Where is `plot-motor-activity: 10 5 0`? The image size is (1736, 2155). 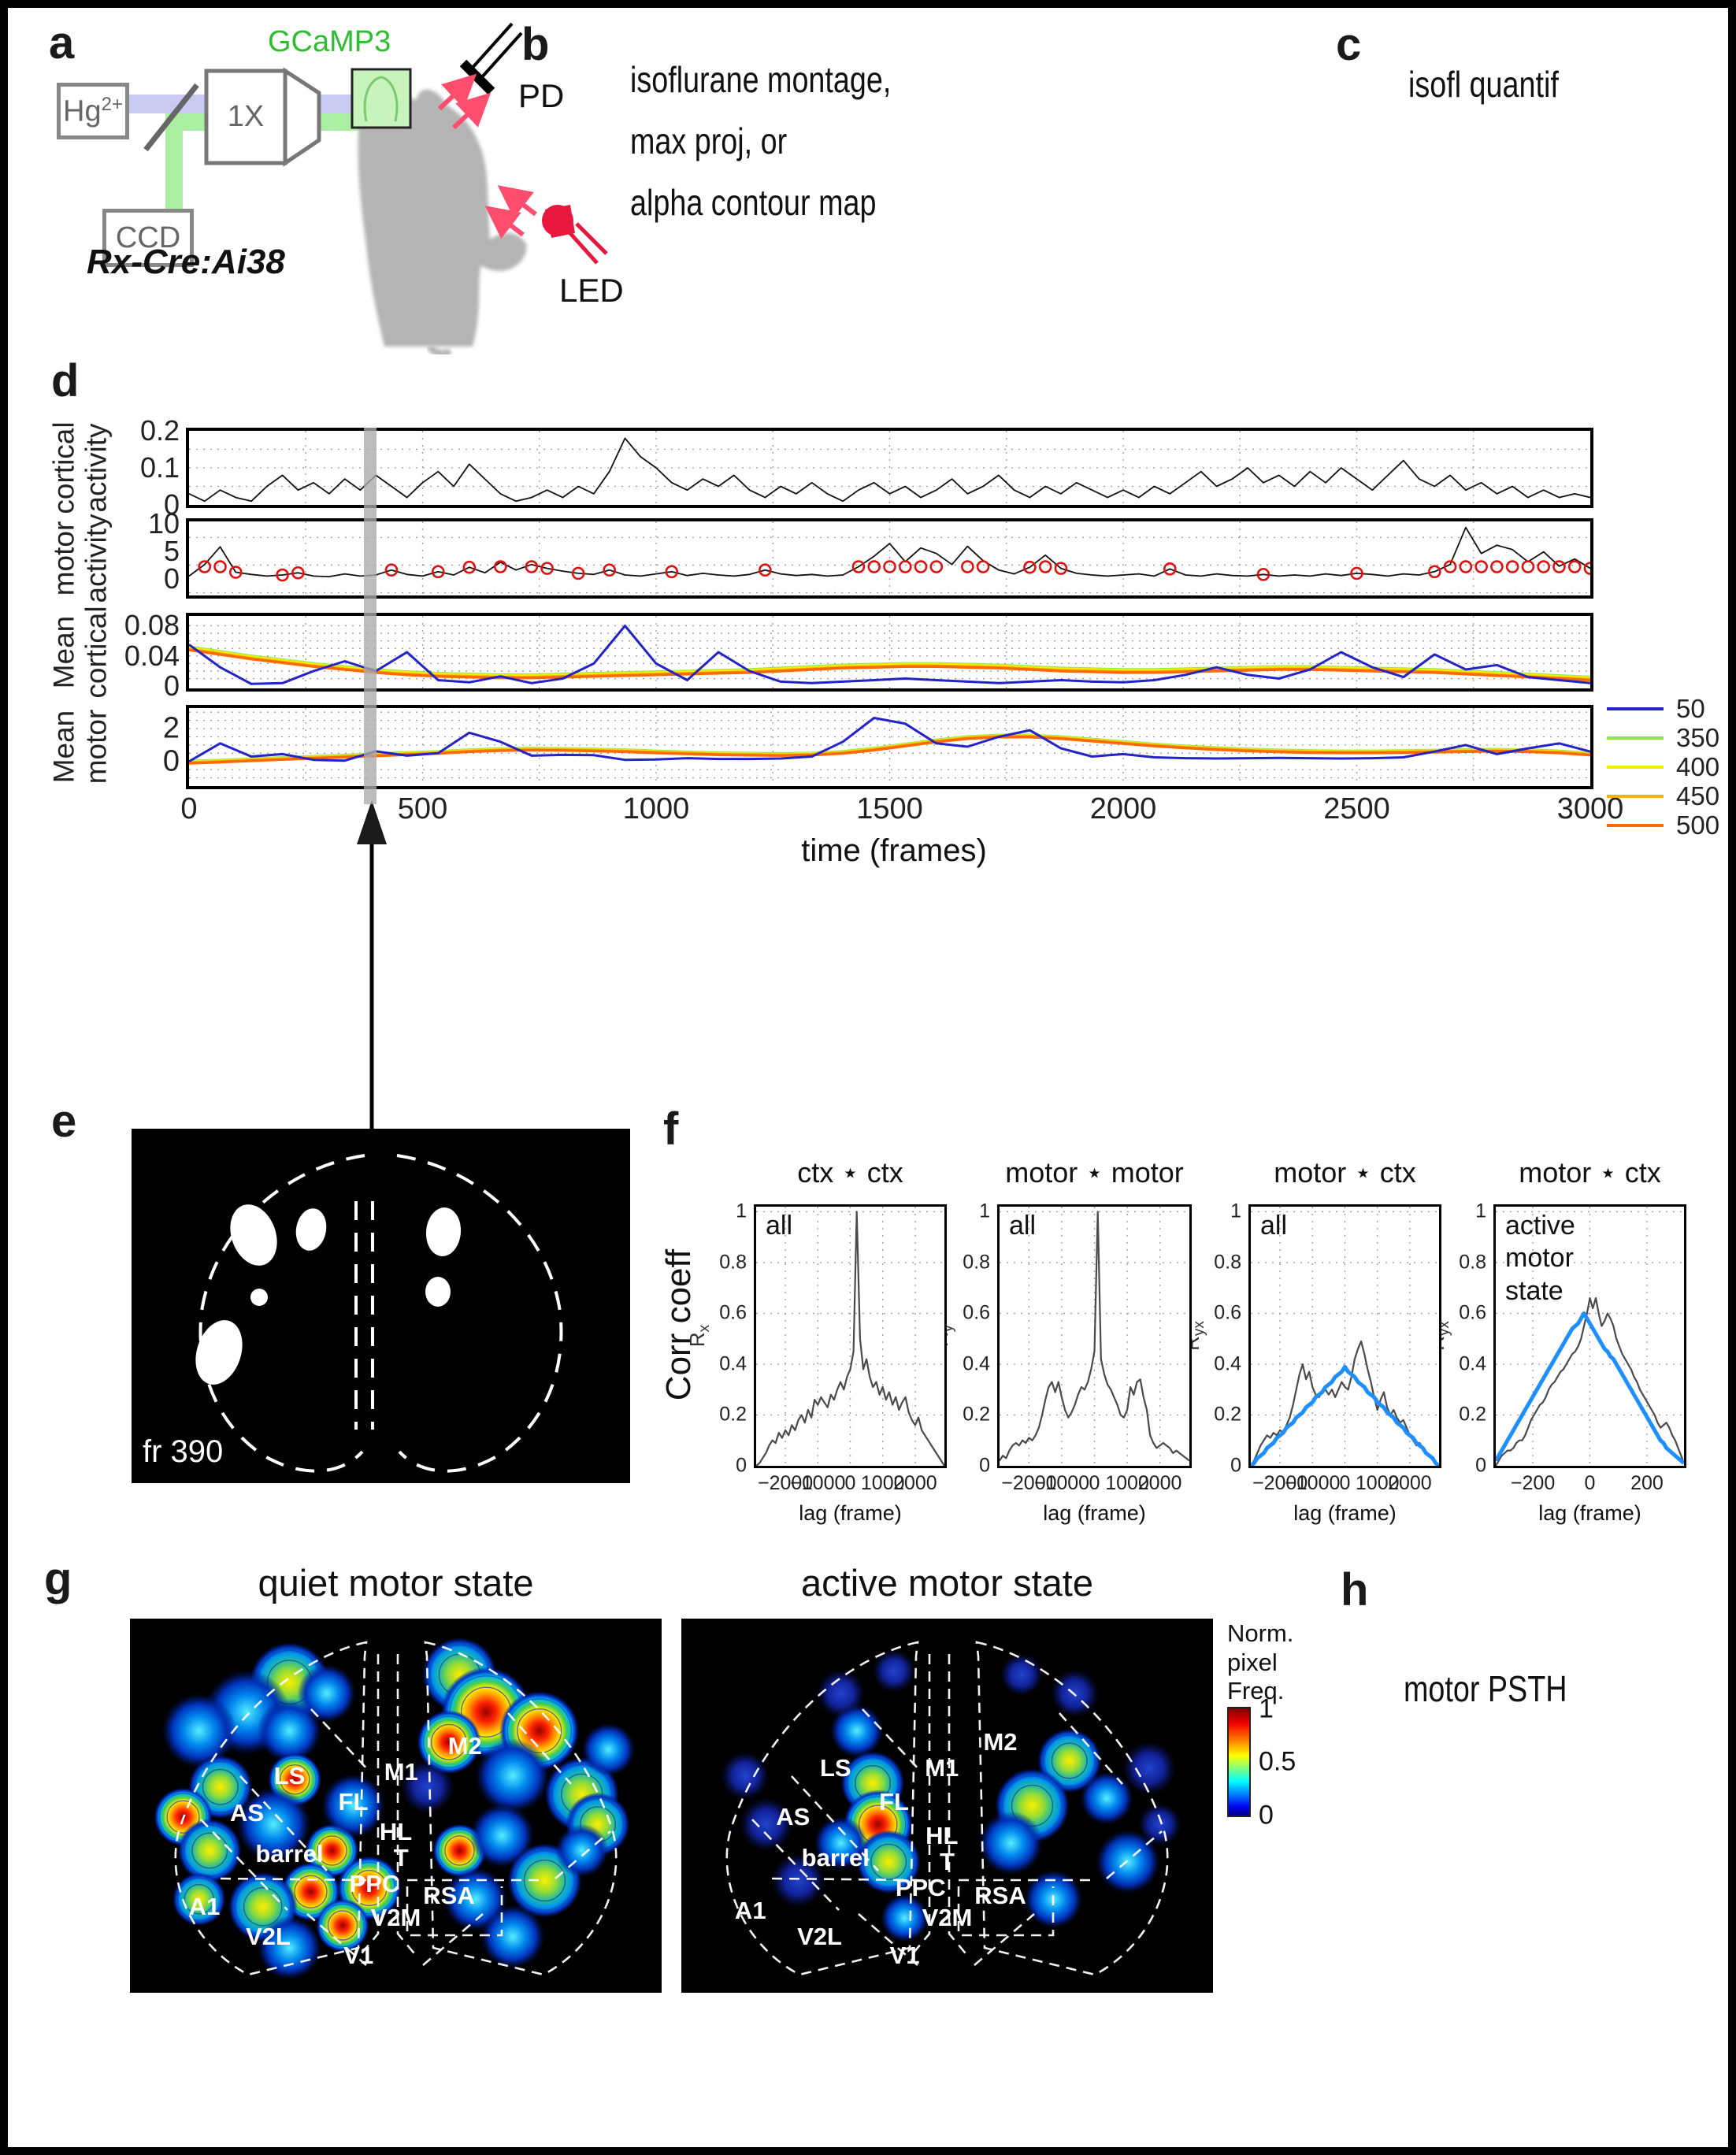 plot-motor-activity: 10 5 0 is located at coordinates (871, 553).